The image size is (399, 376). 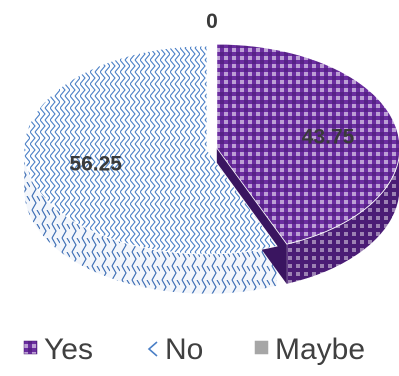 I want to click on data-label-yes: 43.75, so click(x=328, y=136).